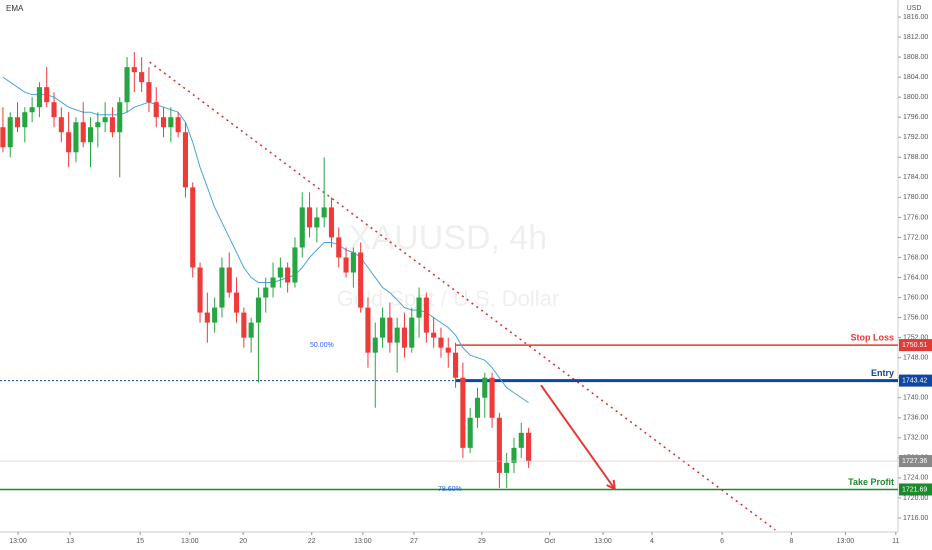 This screenshot has width=932, height=550. Describe the element at coordinates (243, 541) in the screenshot. I see `x-tick-label: 20` at that location.